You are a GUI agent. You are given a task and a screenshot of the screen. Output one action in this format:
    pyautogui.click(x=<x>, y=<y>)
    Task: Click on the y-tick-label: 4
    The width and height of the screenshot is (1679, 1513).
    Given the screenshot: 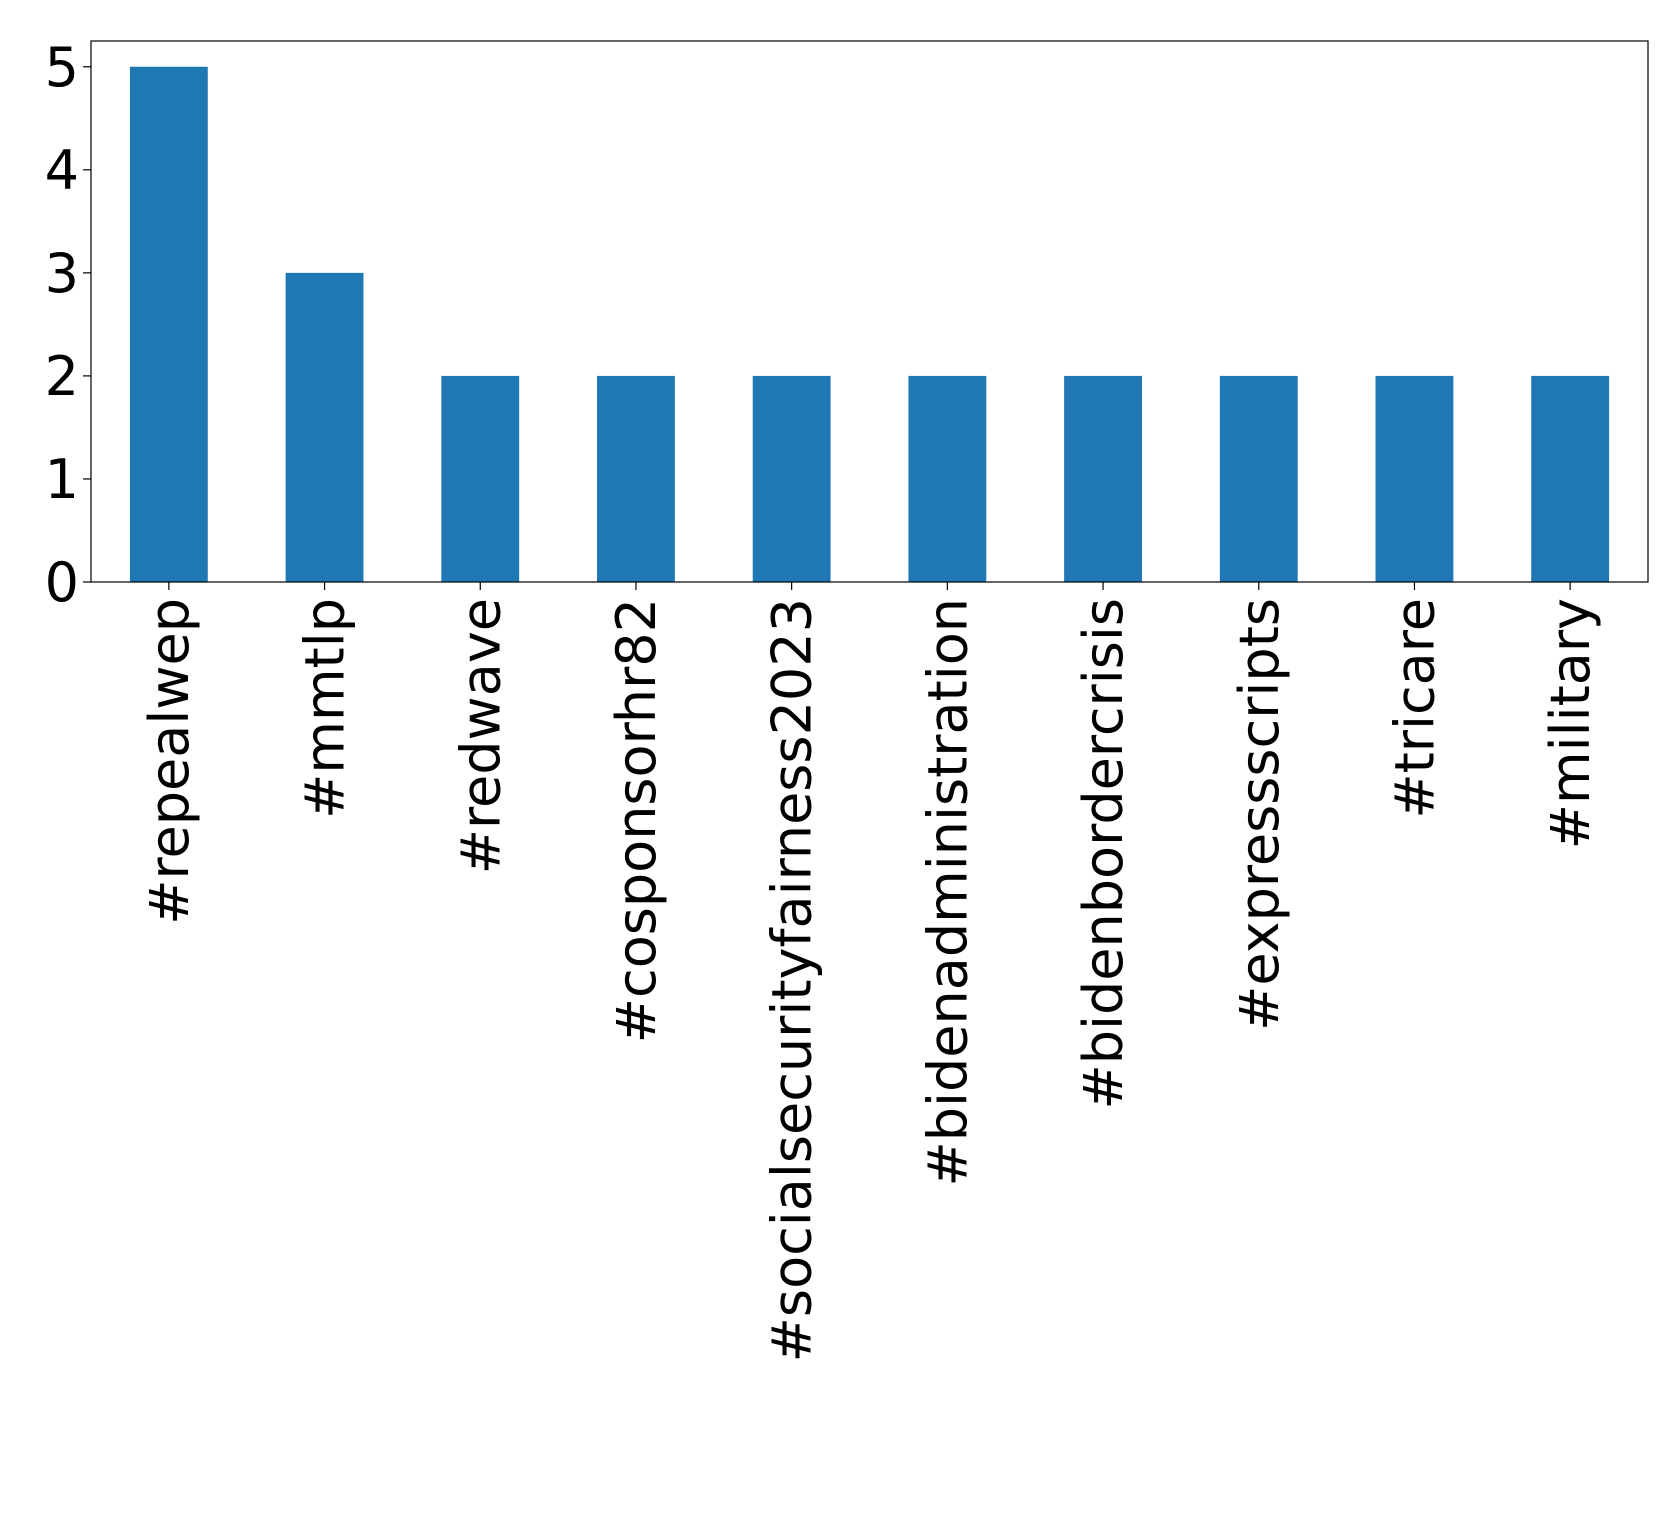 What is the action you would take?
    pyautogui.click(x=62, y=170)
    